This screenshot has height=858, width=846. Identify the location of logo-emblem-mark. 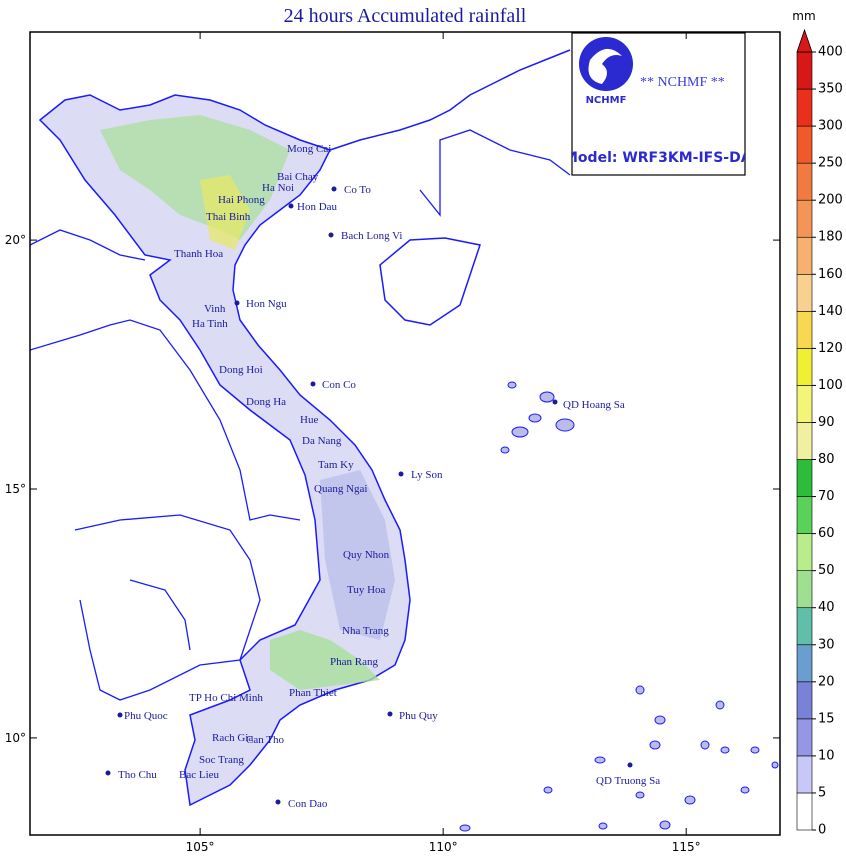
(605, 66).